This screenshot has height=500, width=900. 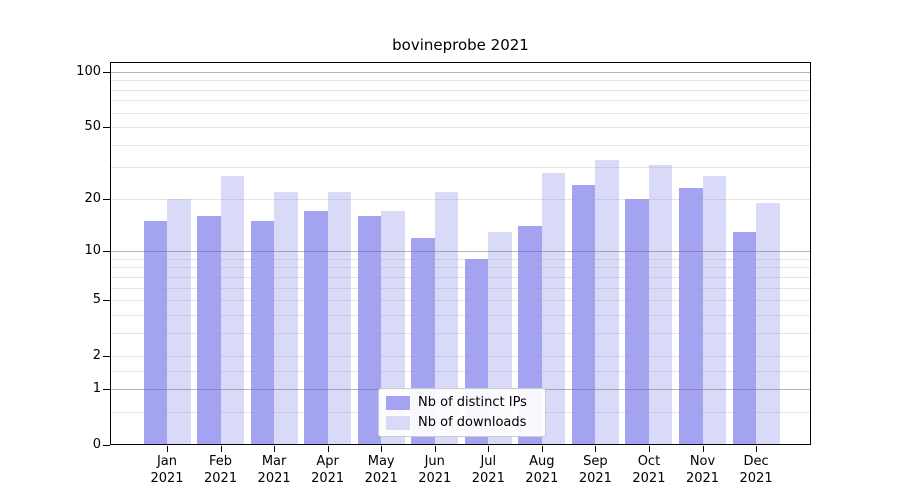 I want to click on legend-item-downloads: Nb of downloads, so click(x=461, y=422).